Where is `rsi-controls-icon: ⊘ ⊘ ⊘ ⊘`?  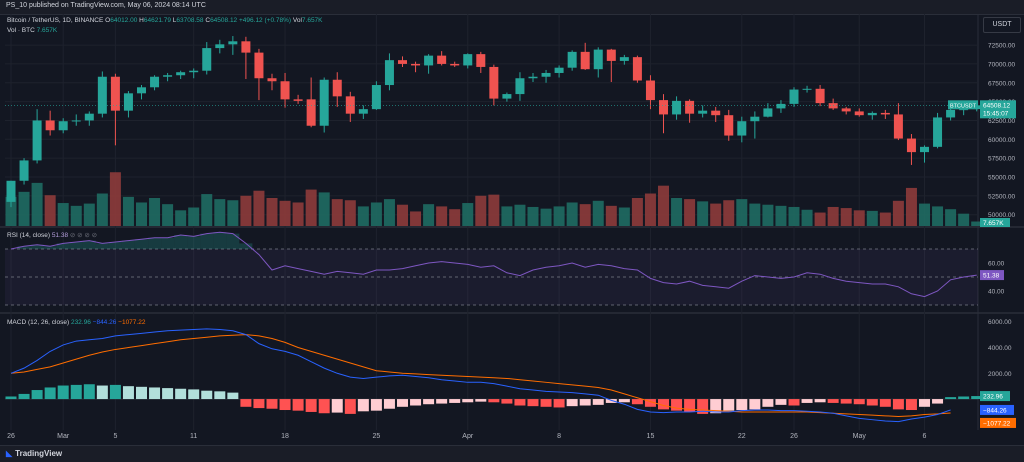 rsi-controls-icon: ⊘ ⊘ ⊘ ⊘ is located at coordinates (83, 235).